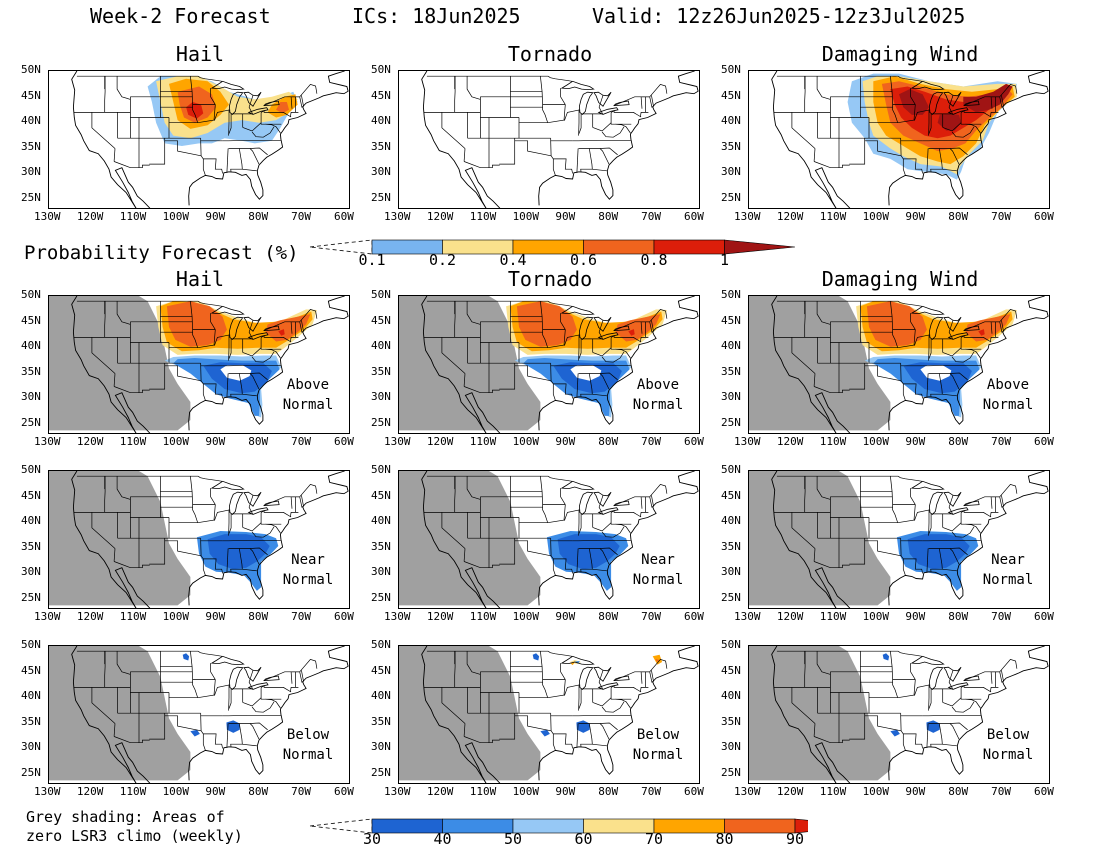 The height and width of the screenshot is (850, 1100). Describe the element at coordinates (638, 328) in the screenshot. I see `above-redorange-ne` at that location.